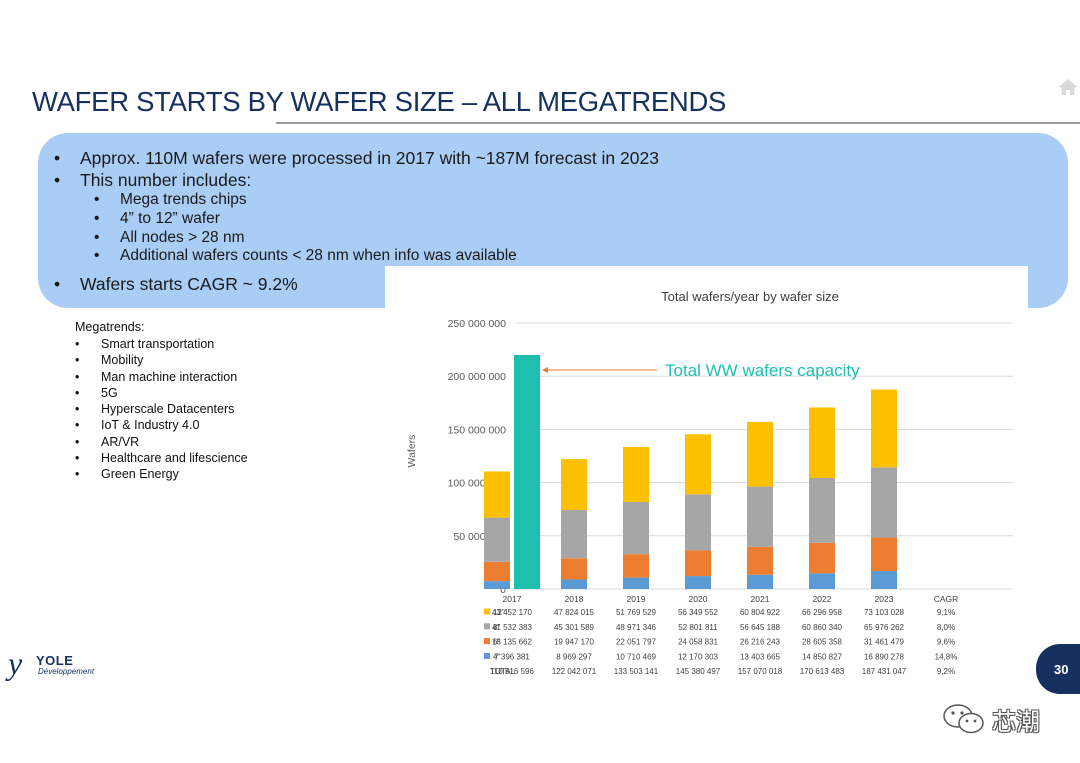  Describe the element at coordinates (55, 660) in the screenshot. I see `logo-wordmark: YOLE` at that location.